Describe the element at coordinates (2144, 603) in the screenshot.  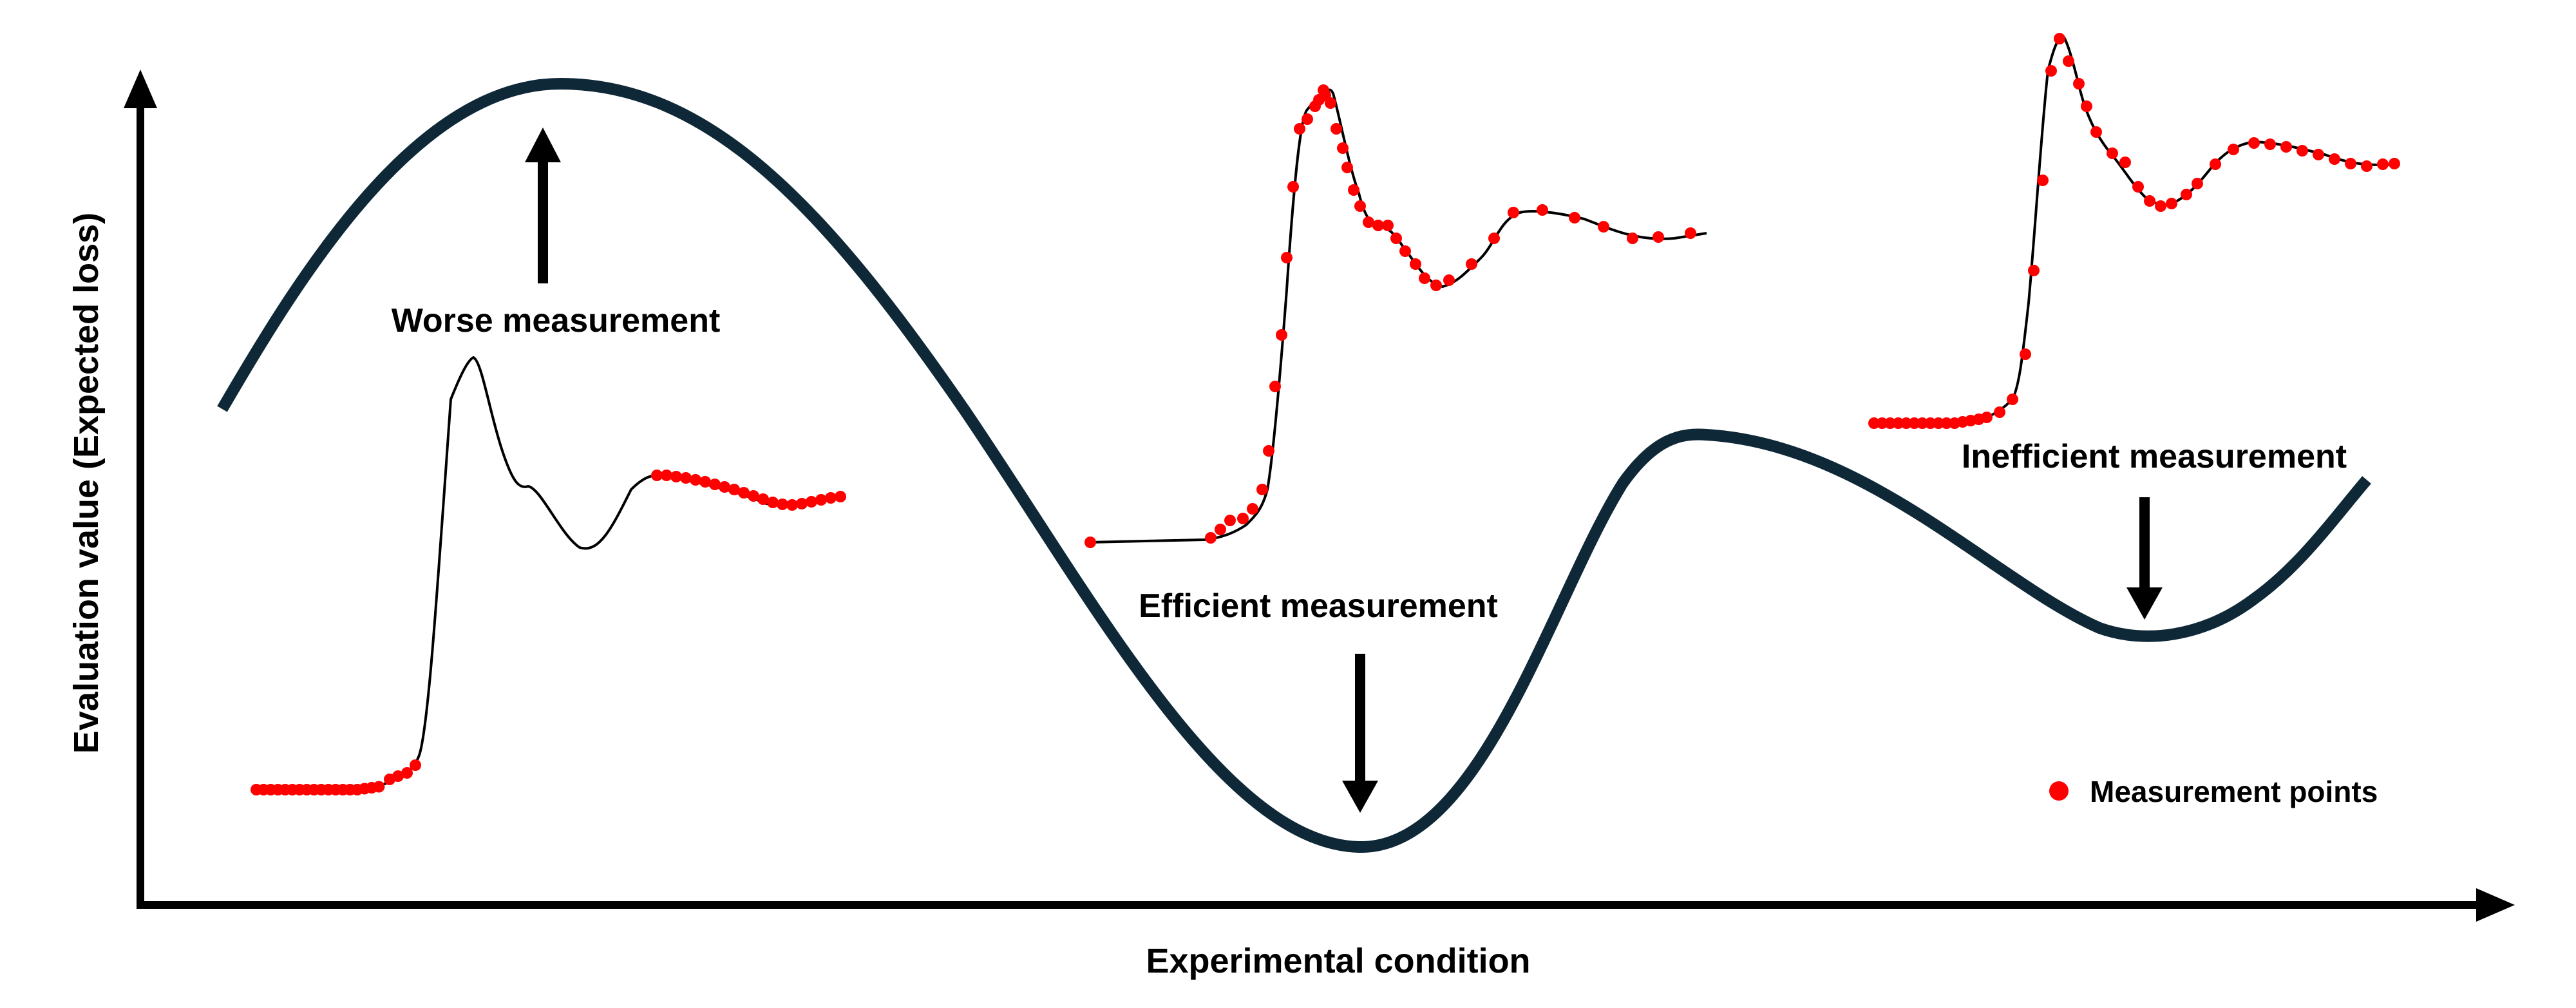
I see `inefficient-down-arrowhead` at that location.